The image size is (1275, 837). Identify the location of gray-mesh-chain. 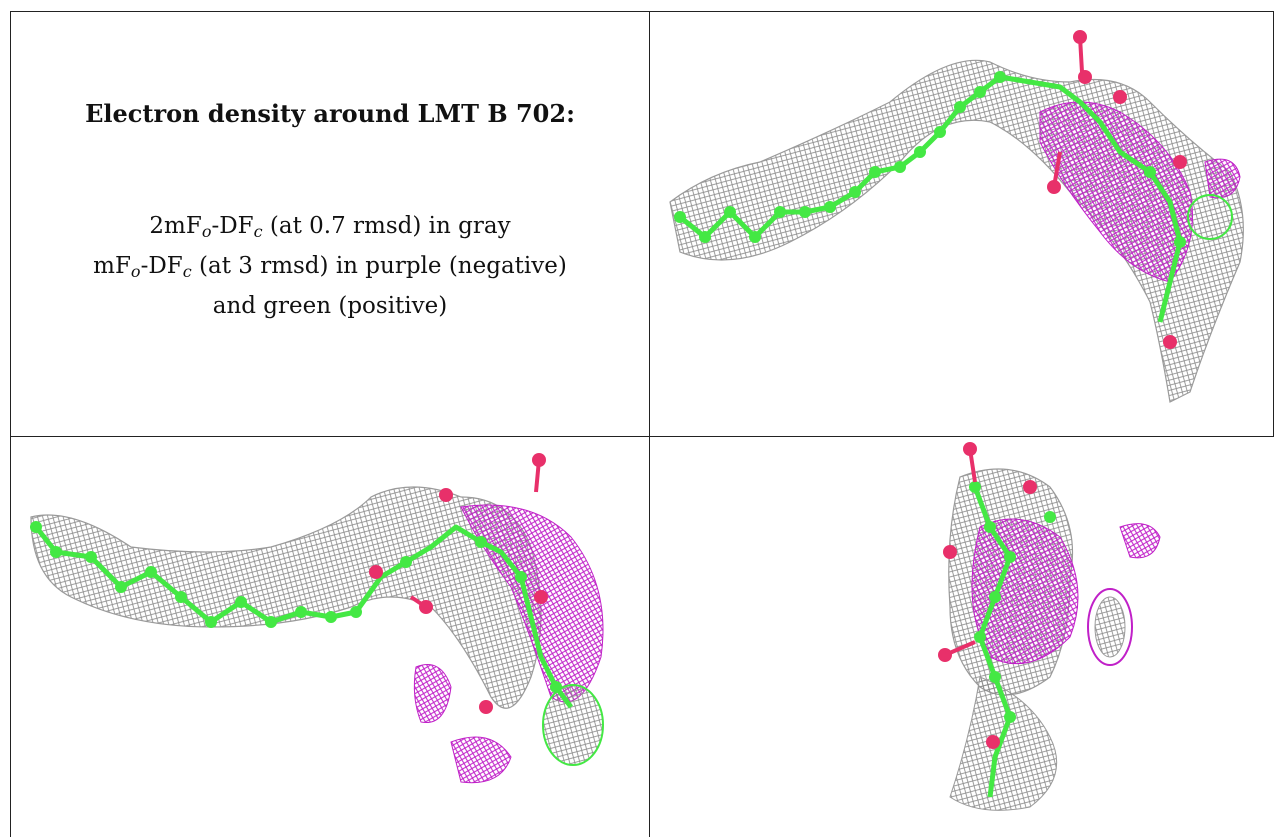
(286, 597).